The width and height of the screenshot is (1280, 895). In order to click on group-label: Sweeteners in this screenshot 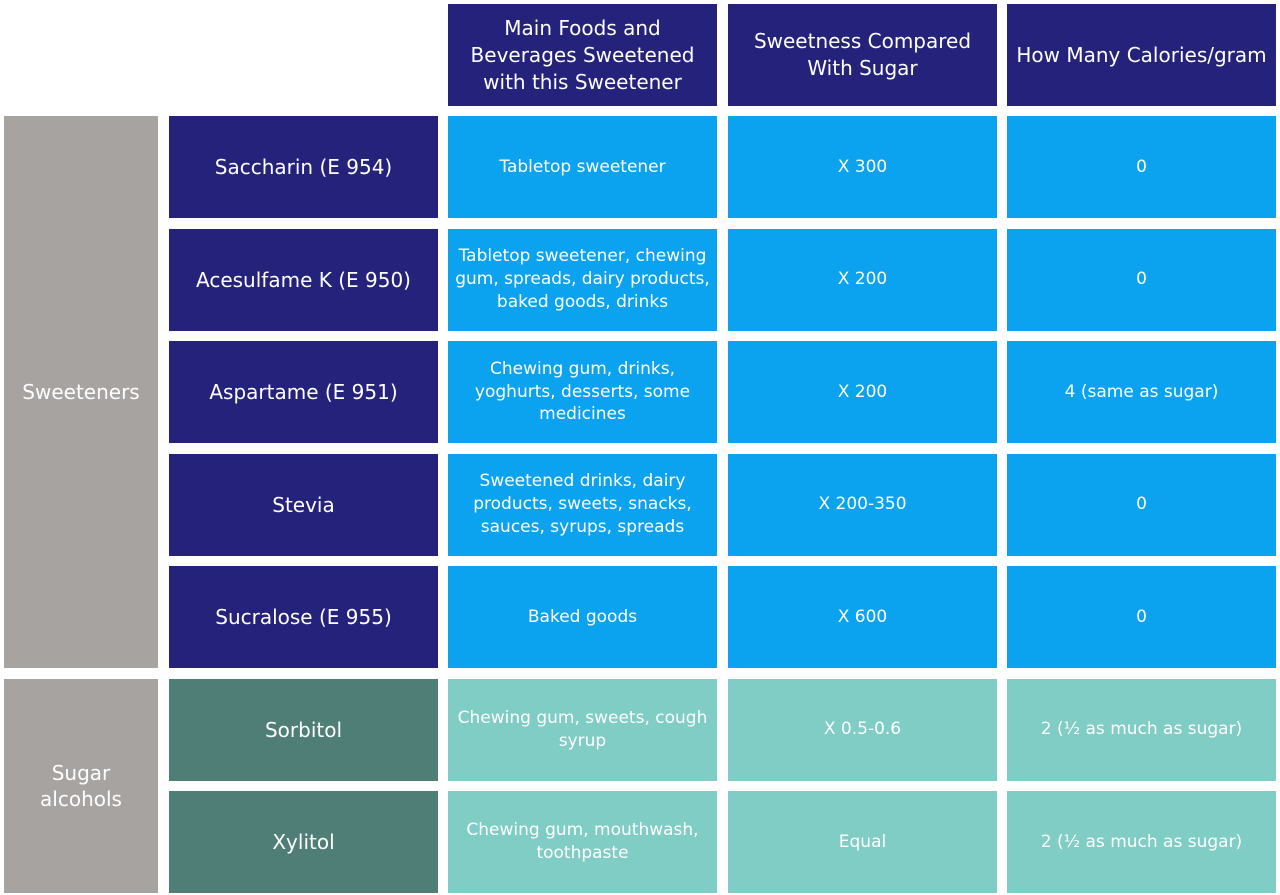, I will do `click(81, 392)`.